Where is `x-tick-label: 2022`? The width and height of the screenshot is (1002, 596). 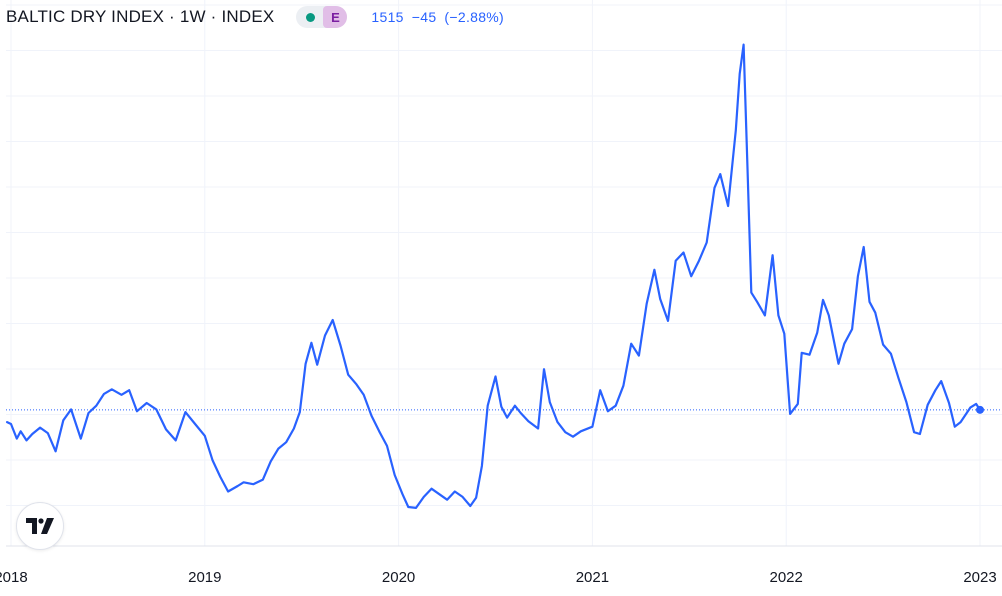 x-tick-label: 2022 is located at coordinates (786, 577).